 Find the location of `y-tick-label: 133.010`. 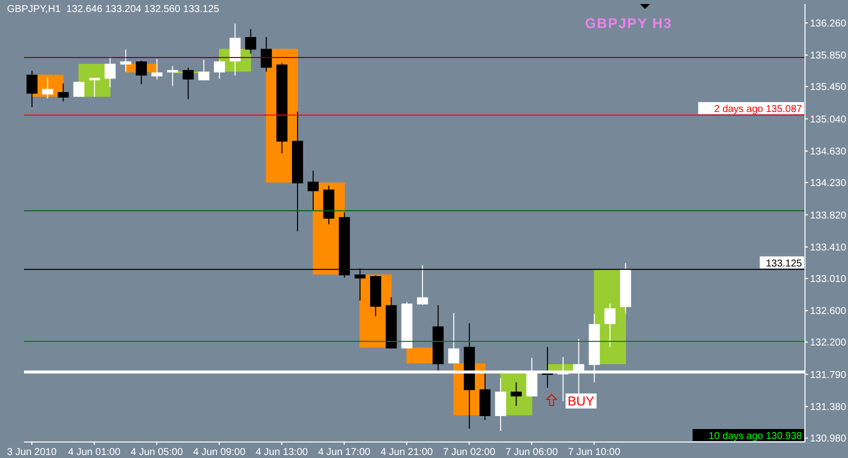

y-tick-label: 133.010 is located at coordinates (828, 279).